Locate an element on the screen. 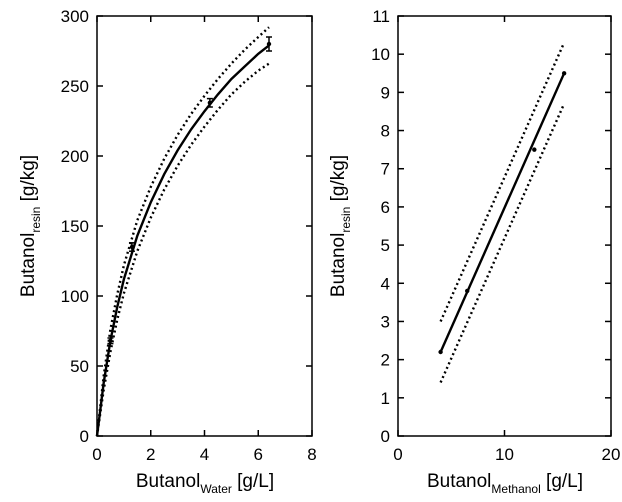 Image resolution: width=622 pixels, height=502 pixels. left-y-tick-label: 0 is located at coordinates (84, 436).